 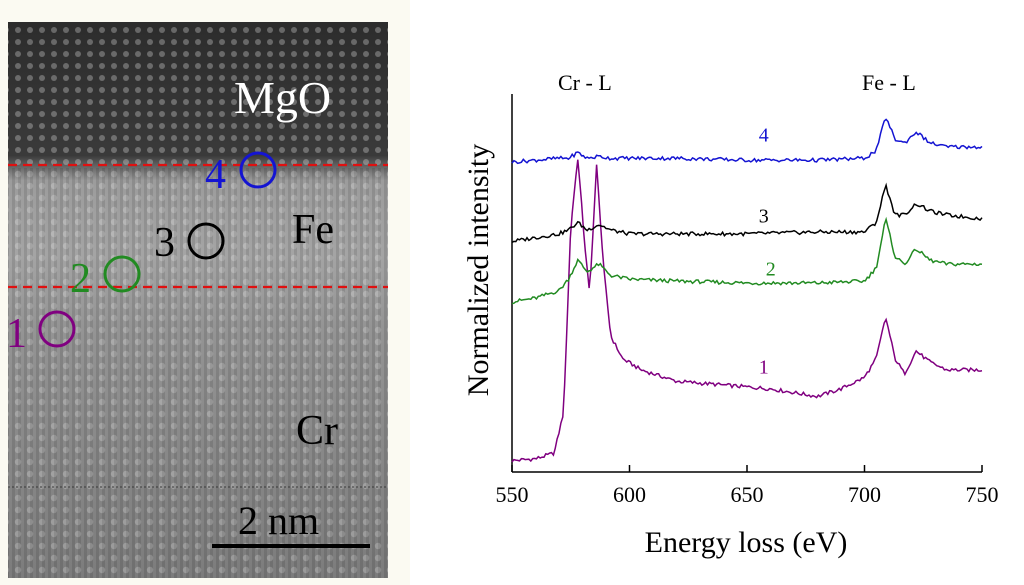 I want to click on annotation-cr-l: Cr - L, so click(x=585, y=82).